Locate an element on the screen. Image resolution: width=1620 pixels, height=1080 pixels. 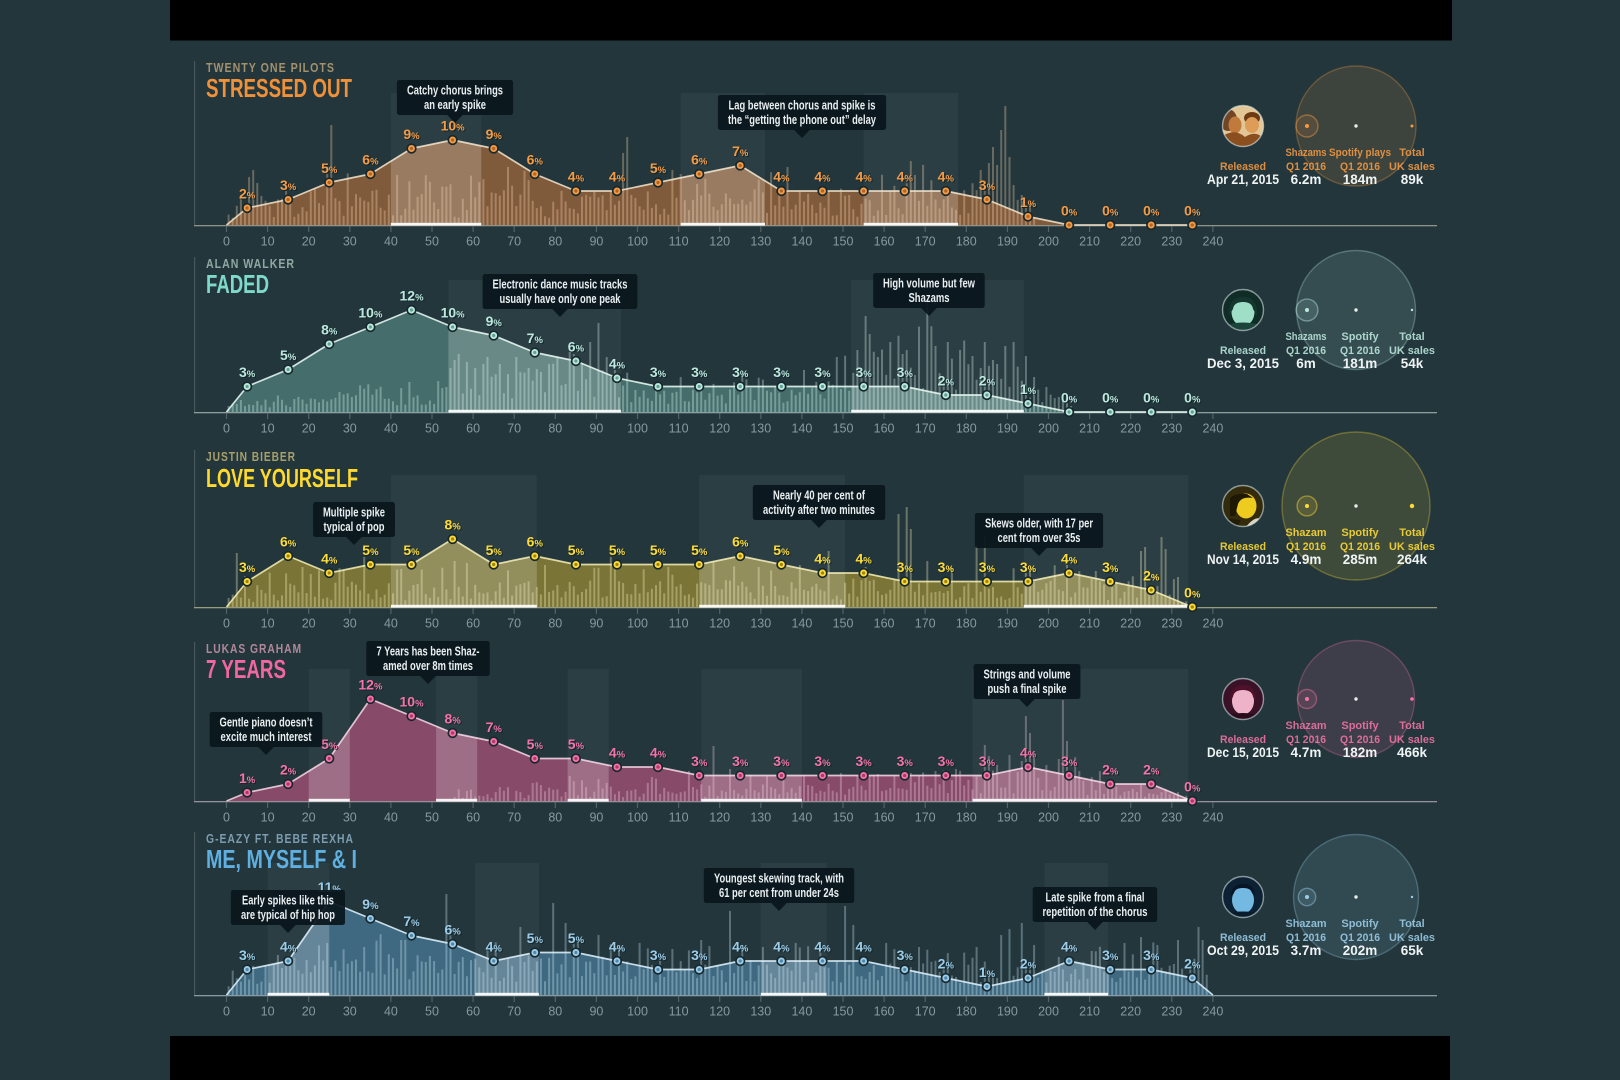
svg-text: 3.7m is located at coordinates (1306, 950).